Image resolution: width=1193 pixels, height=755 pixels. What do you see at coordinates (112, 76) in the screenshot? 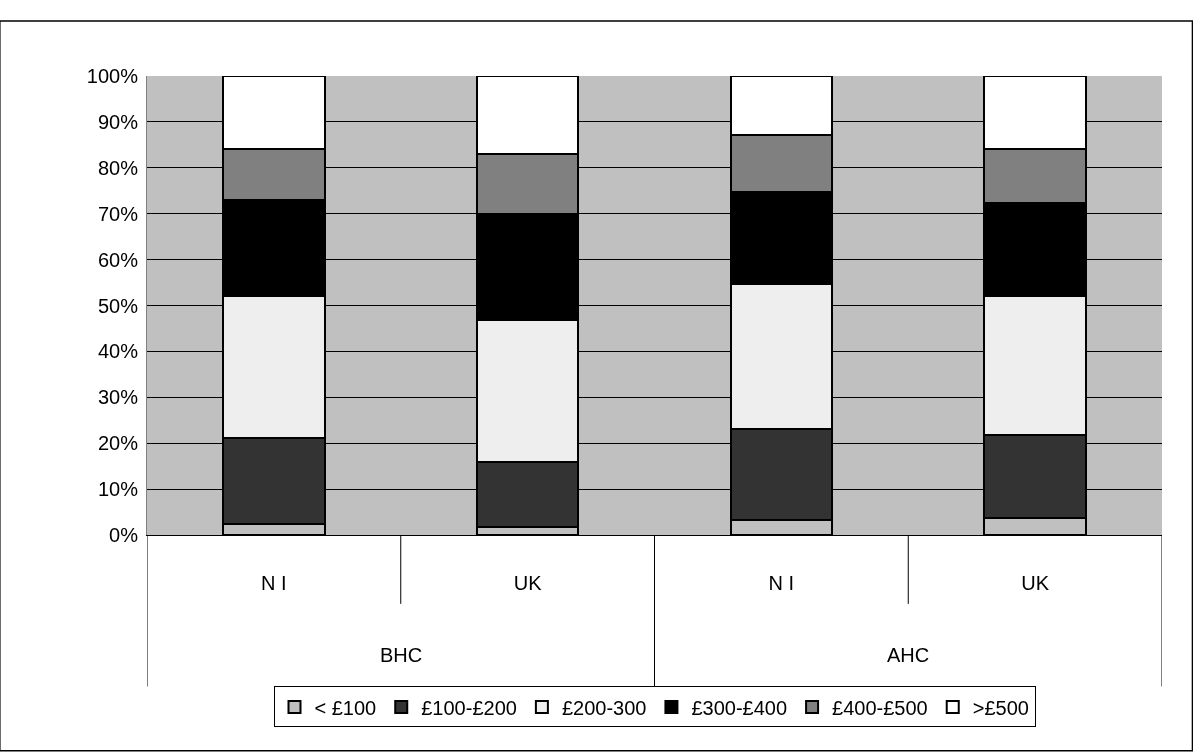
I see `y-tick-label: 100%` at bounding box center [112, 76].